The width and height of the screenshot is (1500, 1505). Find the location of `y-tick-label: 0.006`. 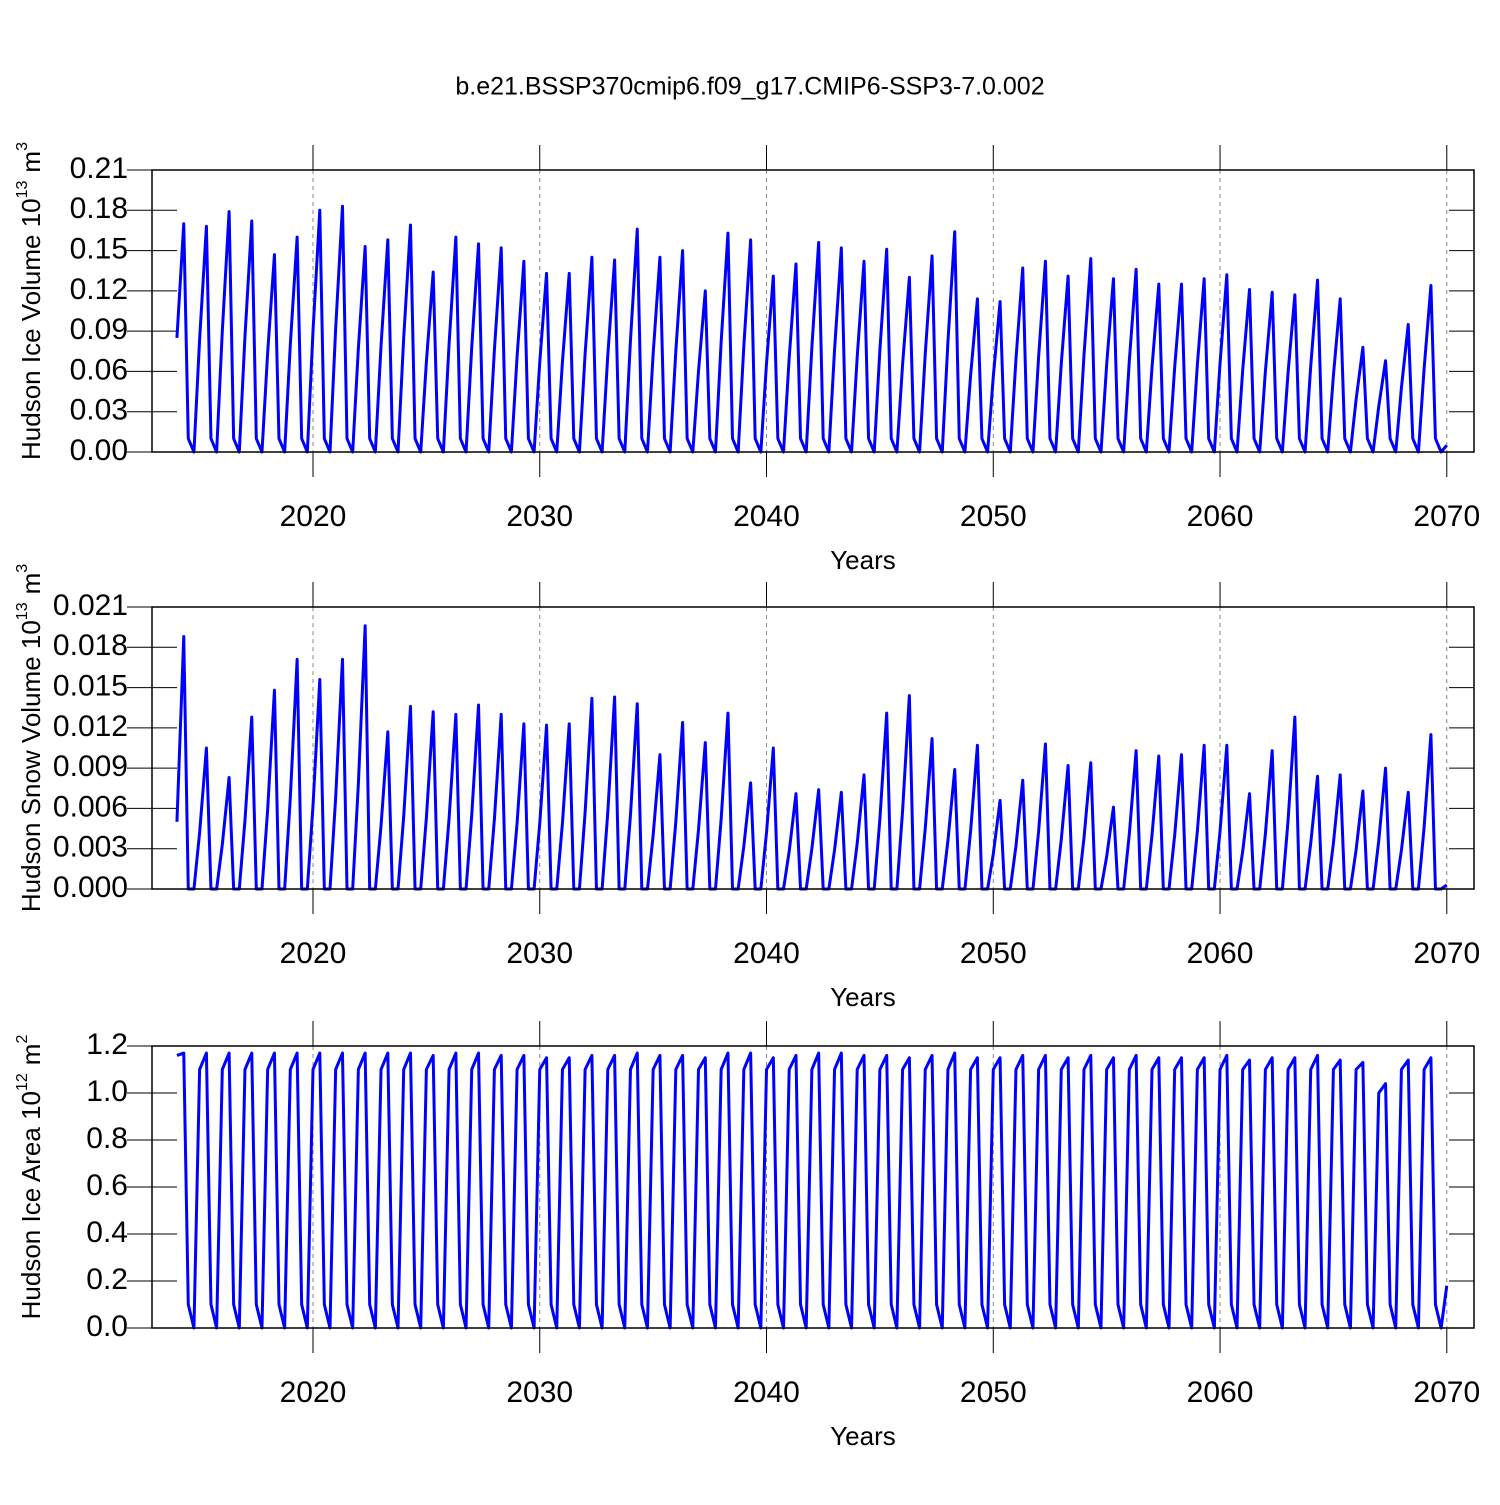

y-tick-label: 0.006 is located at coordinates (90, 806).